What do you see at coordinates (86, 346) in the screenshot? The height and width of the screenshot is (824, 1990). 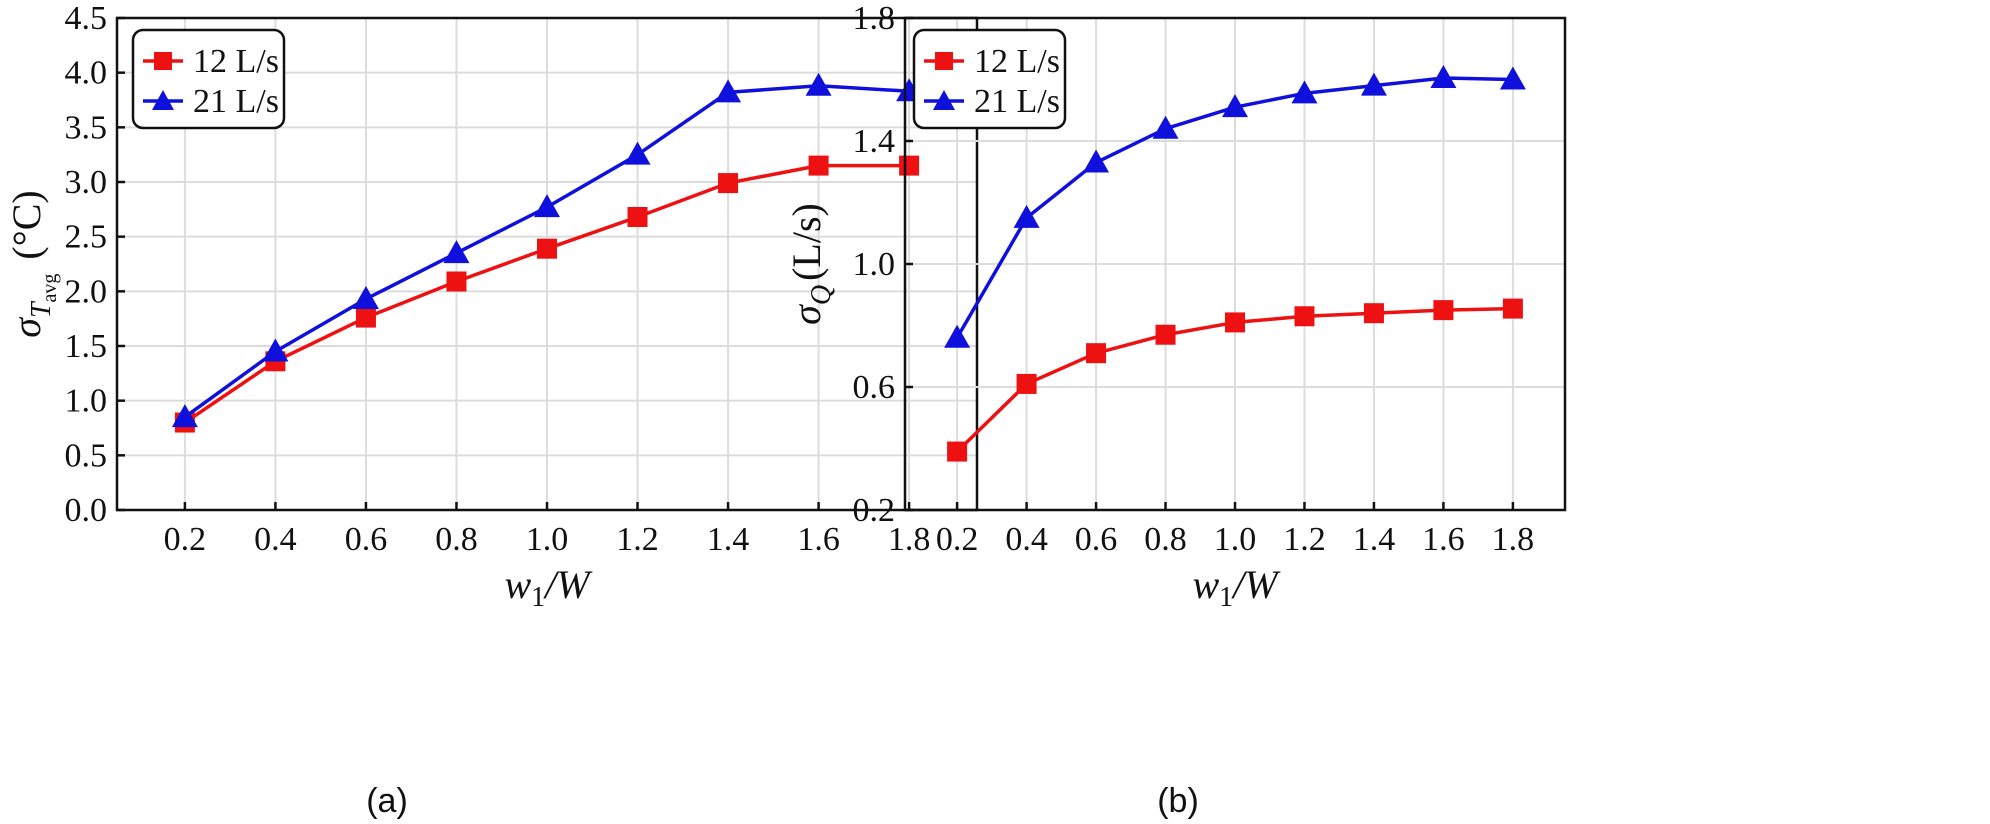 I see `y-tick-label: 1.5` at bounding box center [86, 346].